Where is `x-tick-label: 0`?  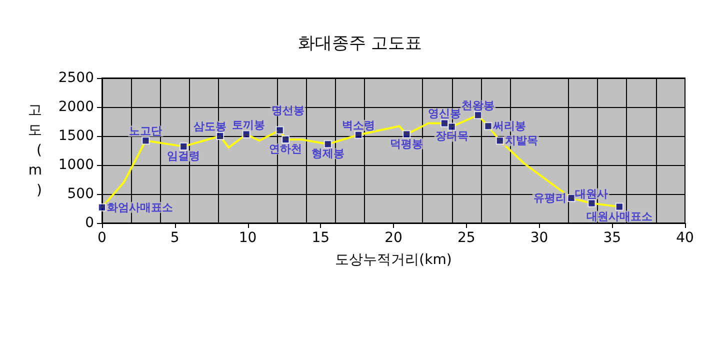
x-tick-label: 0 is located at coordinates (102, 238).